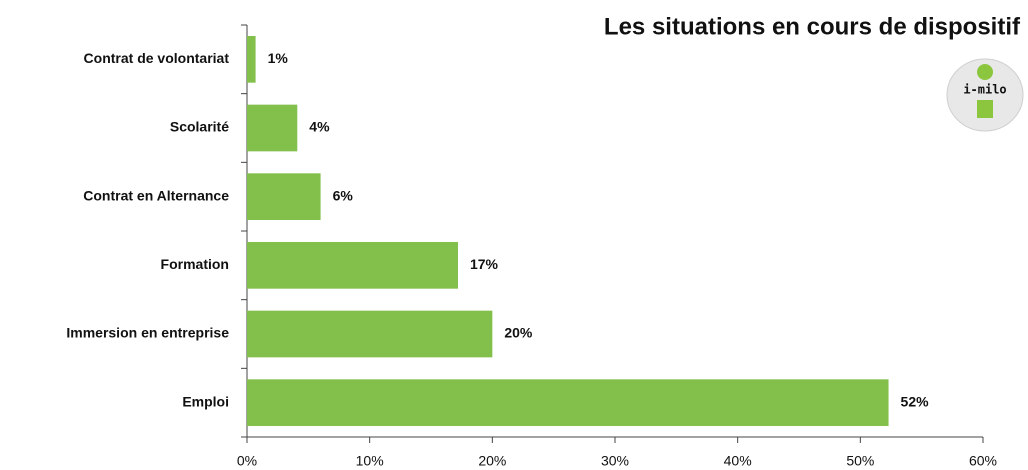  Describe the element at coordinates (343, 195) in the screenshot. I see `data-label: 6%` at that location.